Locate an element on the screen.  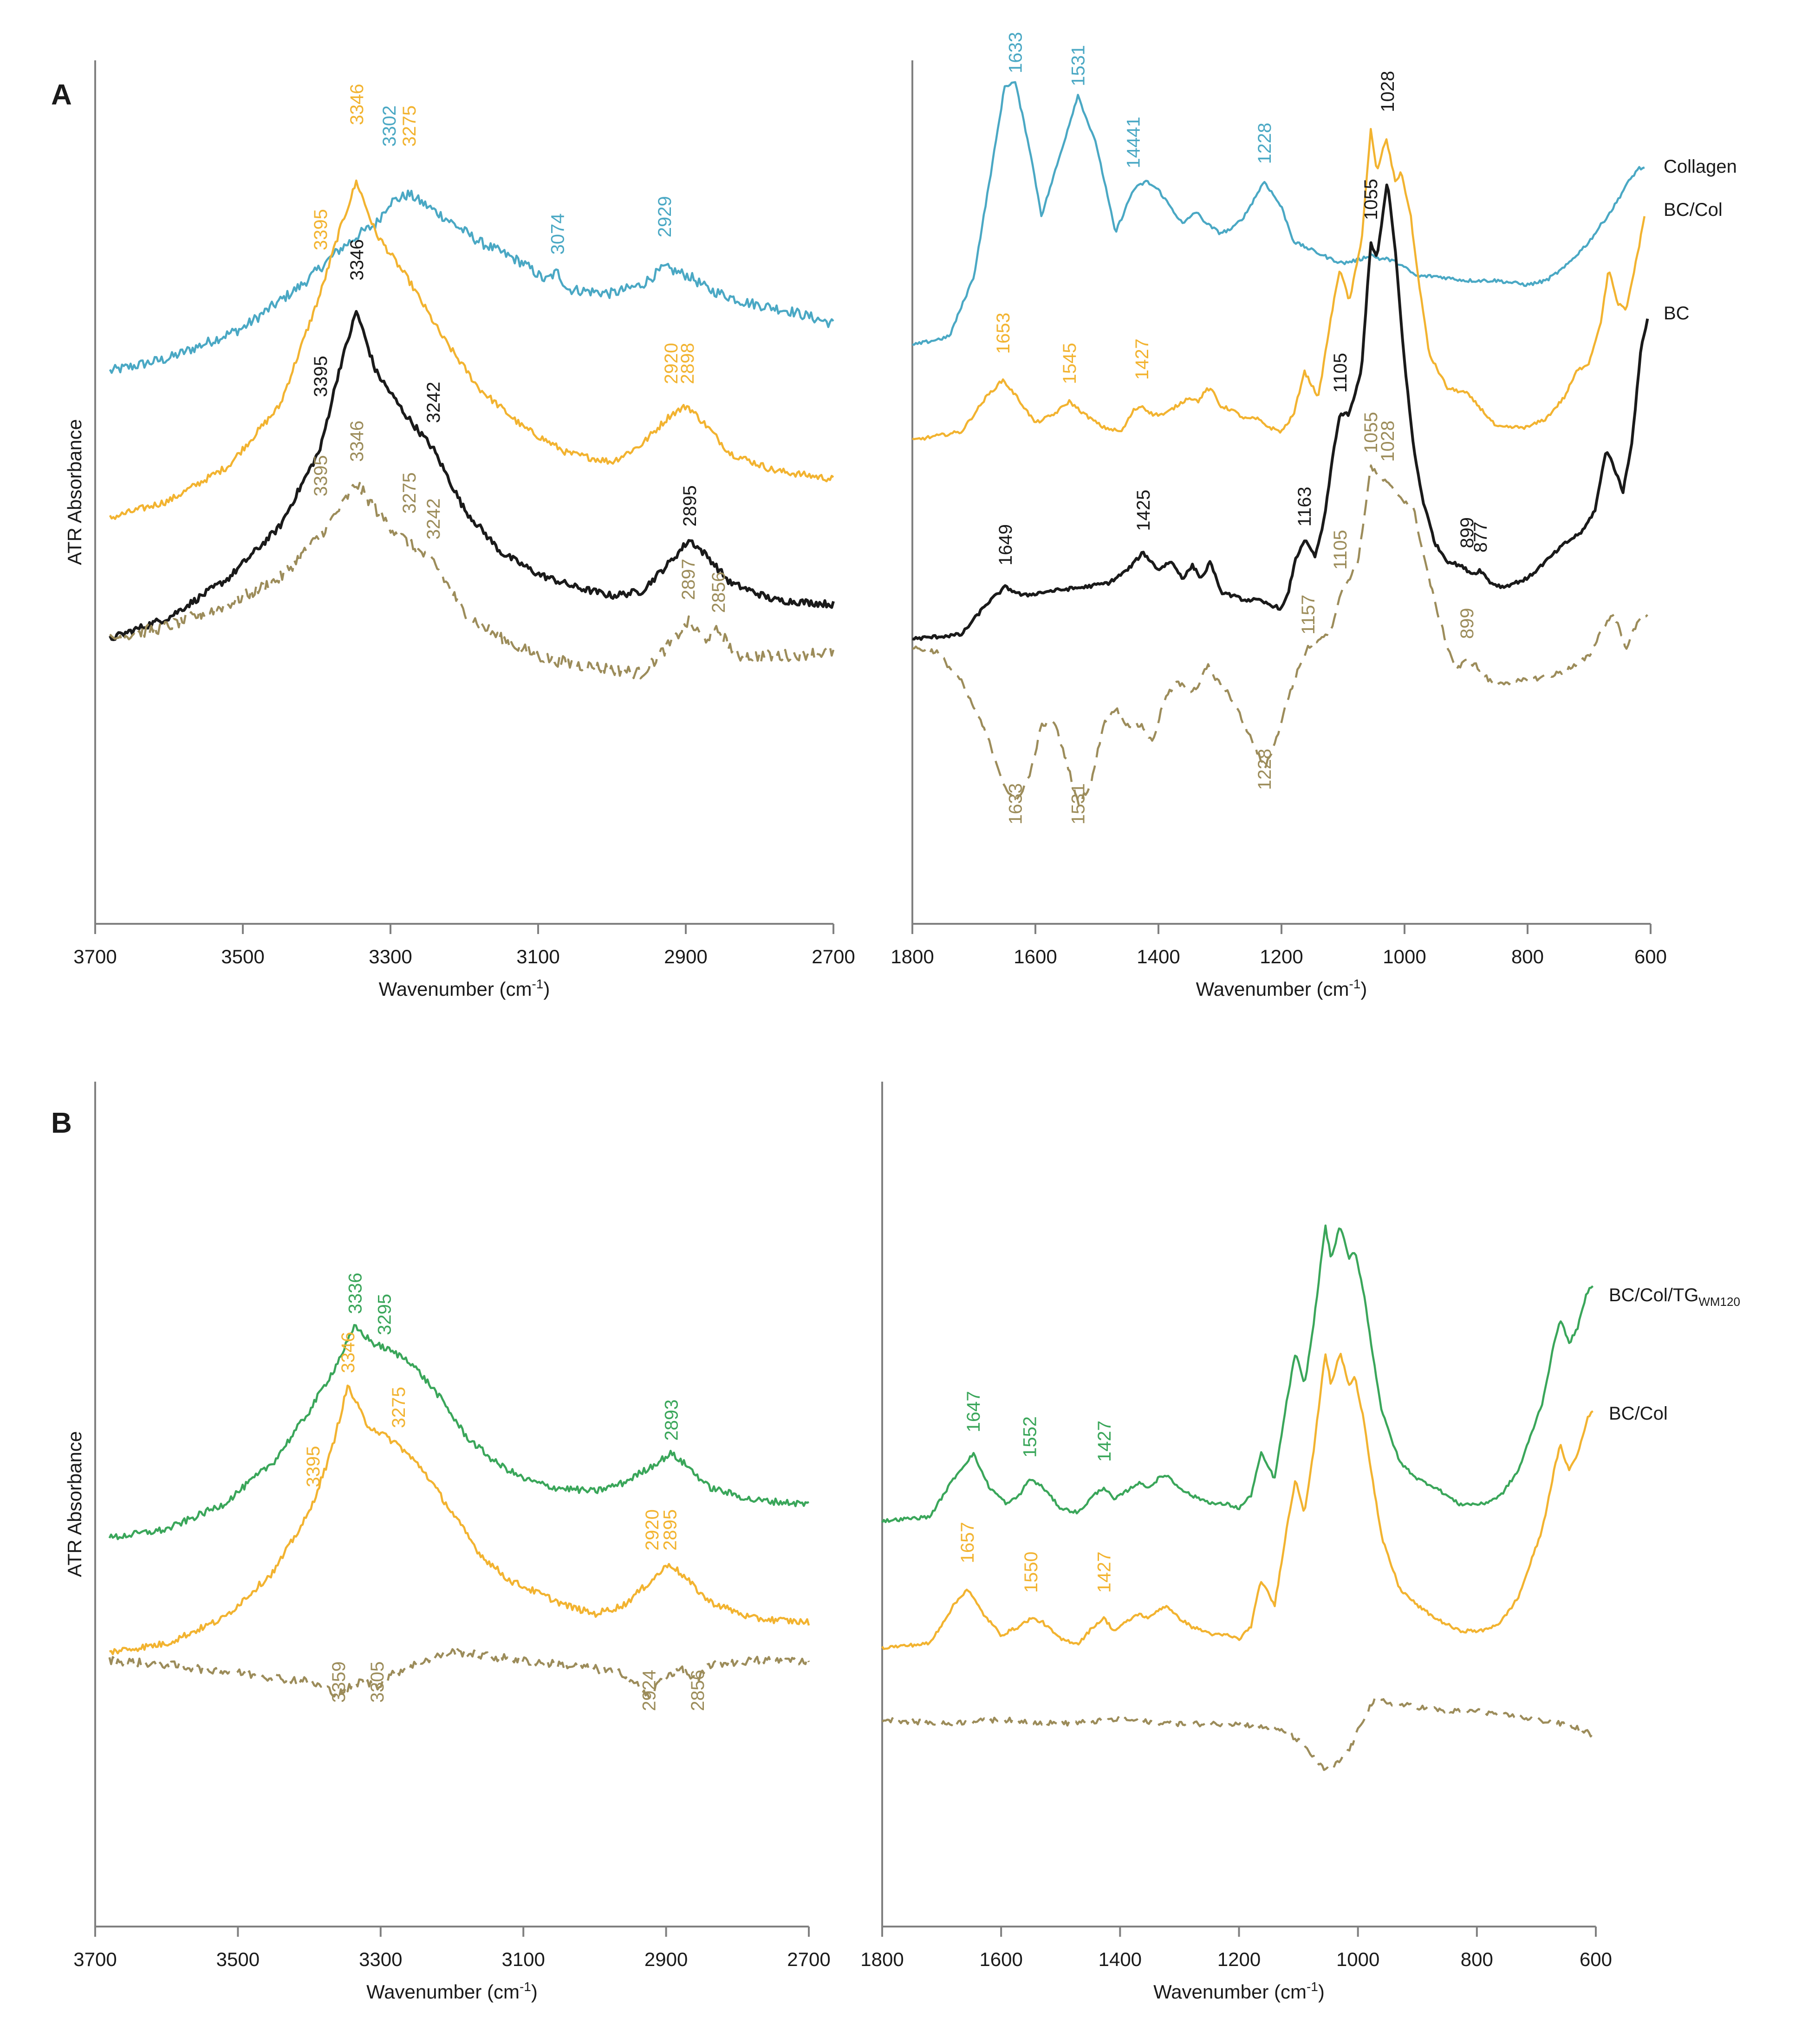
x-tick-label: 1000 is located at coordinates (1357, 1959).